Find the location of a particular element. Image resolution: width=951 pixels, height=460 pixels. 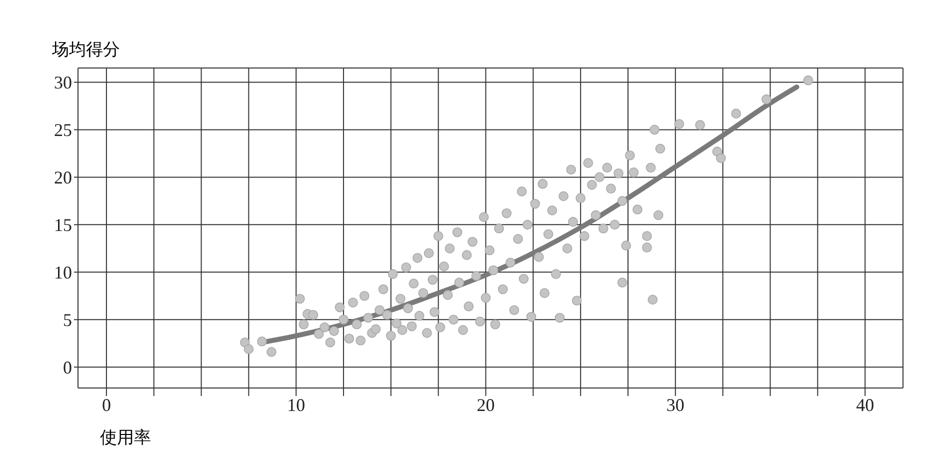

y-tick-label: 15 is located at coordinates (63, 225).